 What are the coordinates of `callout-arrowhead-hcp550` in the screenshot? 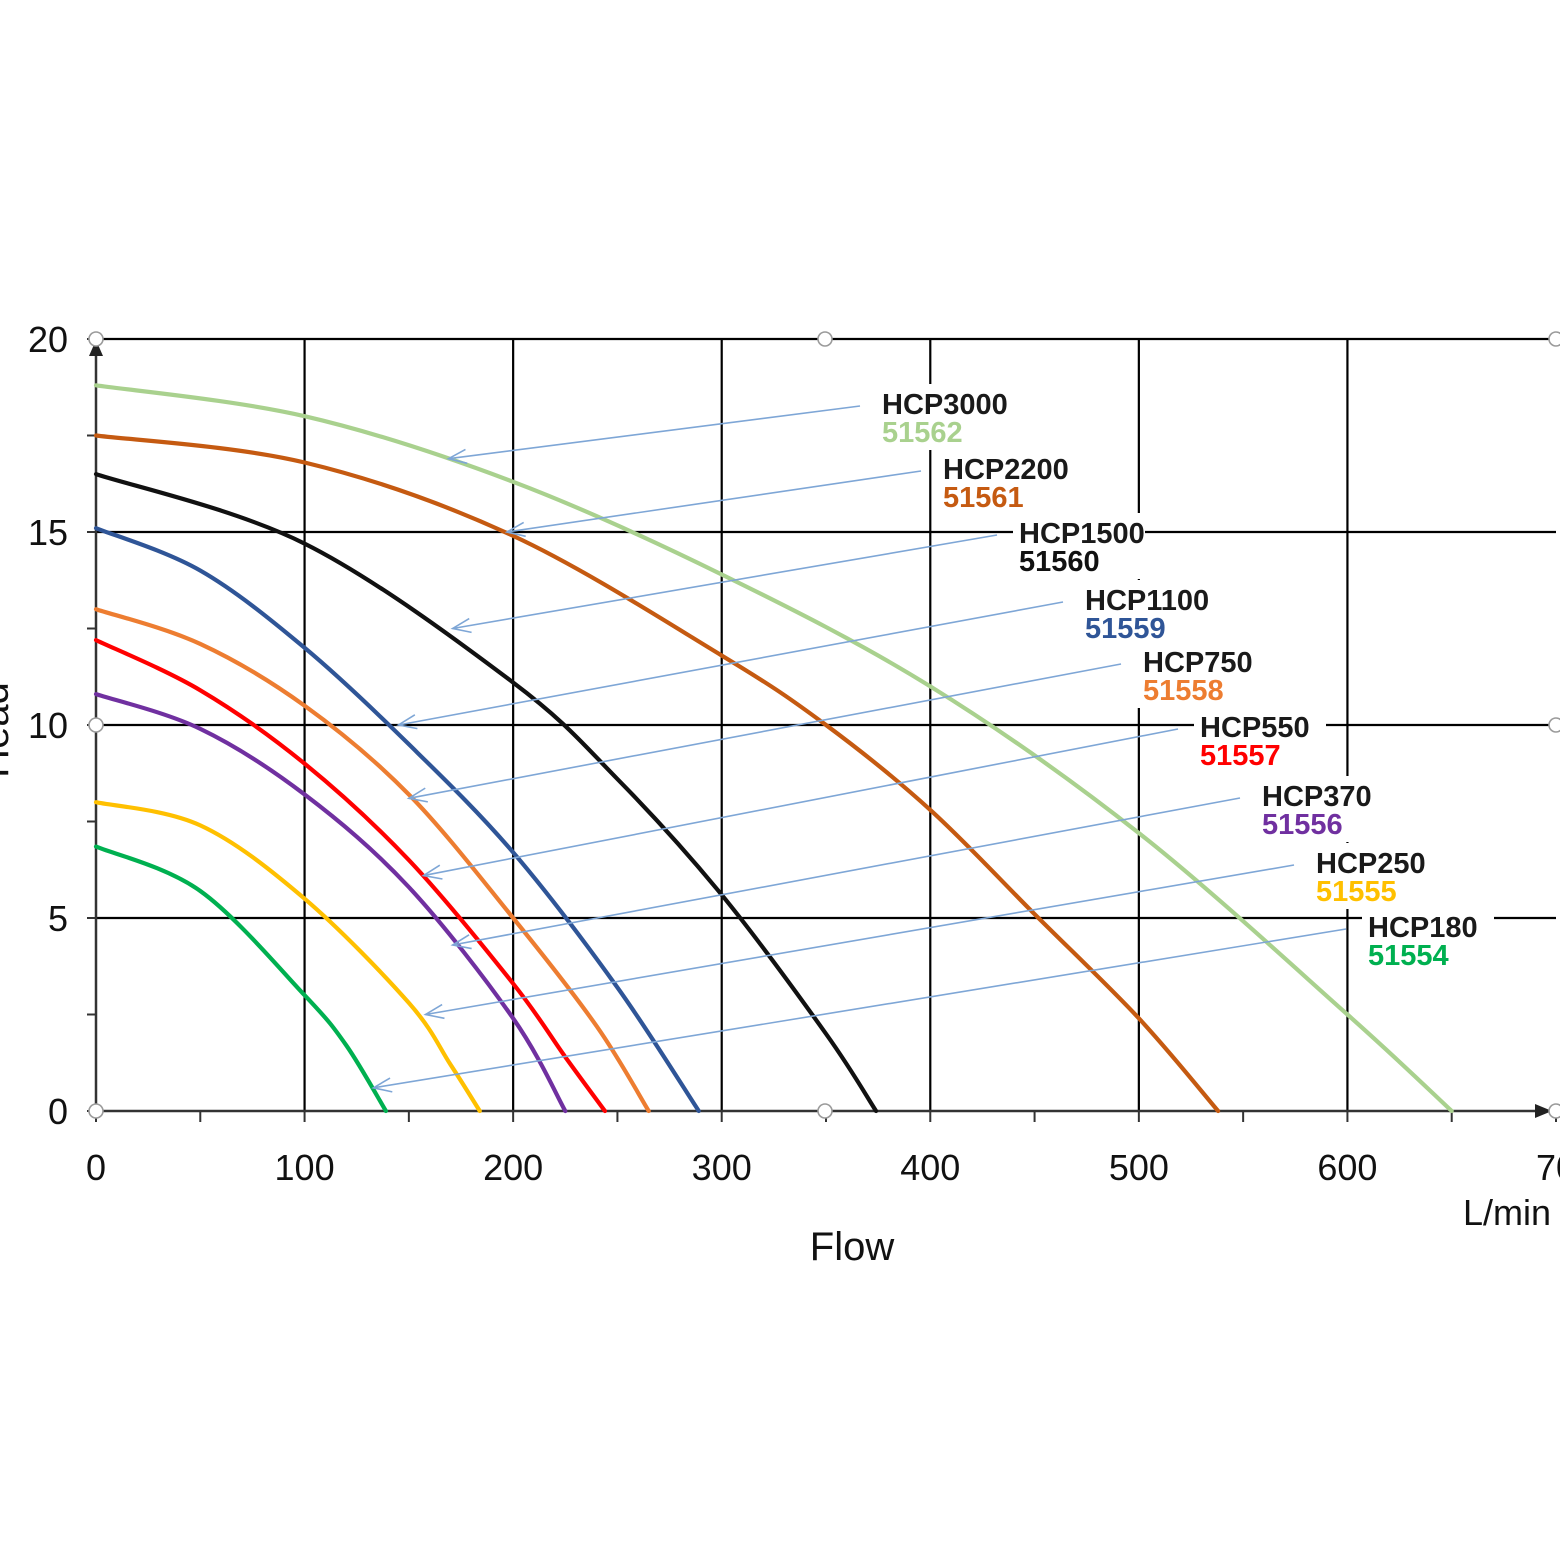 It's located at (432, 872).